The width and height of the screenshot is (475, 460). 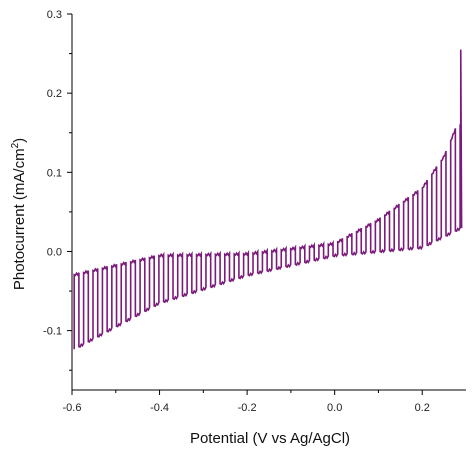 What do you see at coordinates (19, 140) in the screenshot?
I see `y-axis-label-close: )` at bounding box center [19, 140].